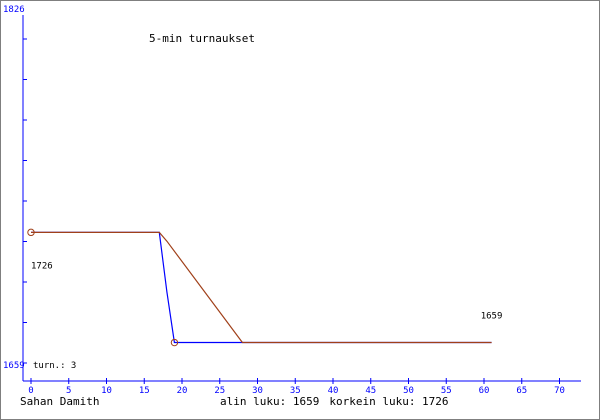  Describe the element at coordinates (408, 391) in the screenshot. I see `x-tick-label: 50` at that location.